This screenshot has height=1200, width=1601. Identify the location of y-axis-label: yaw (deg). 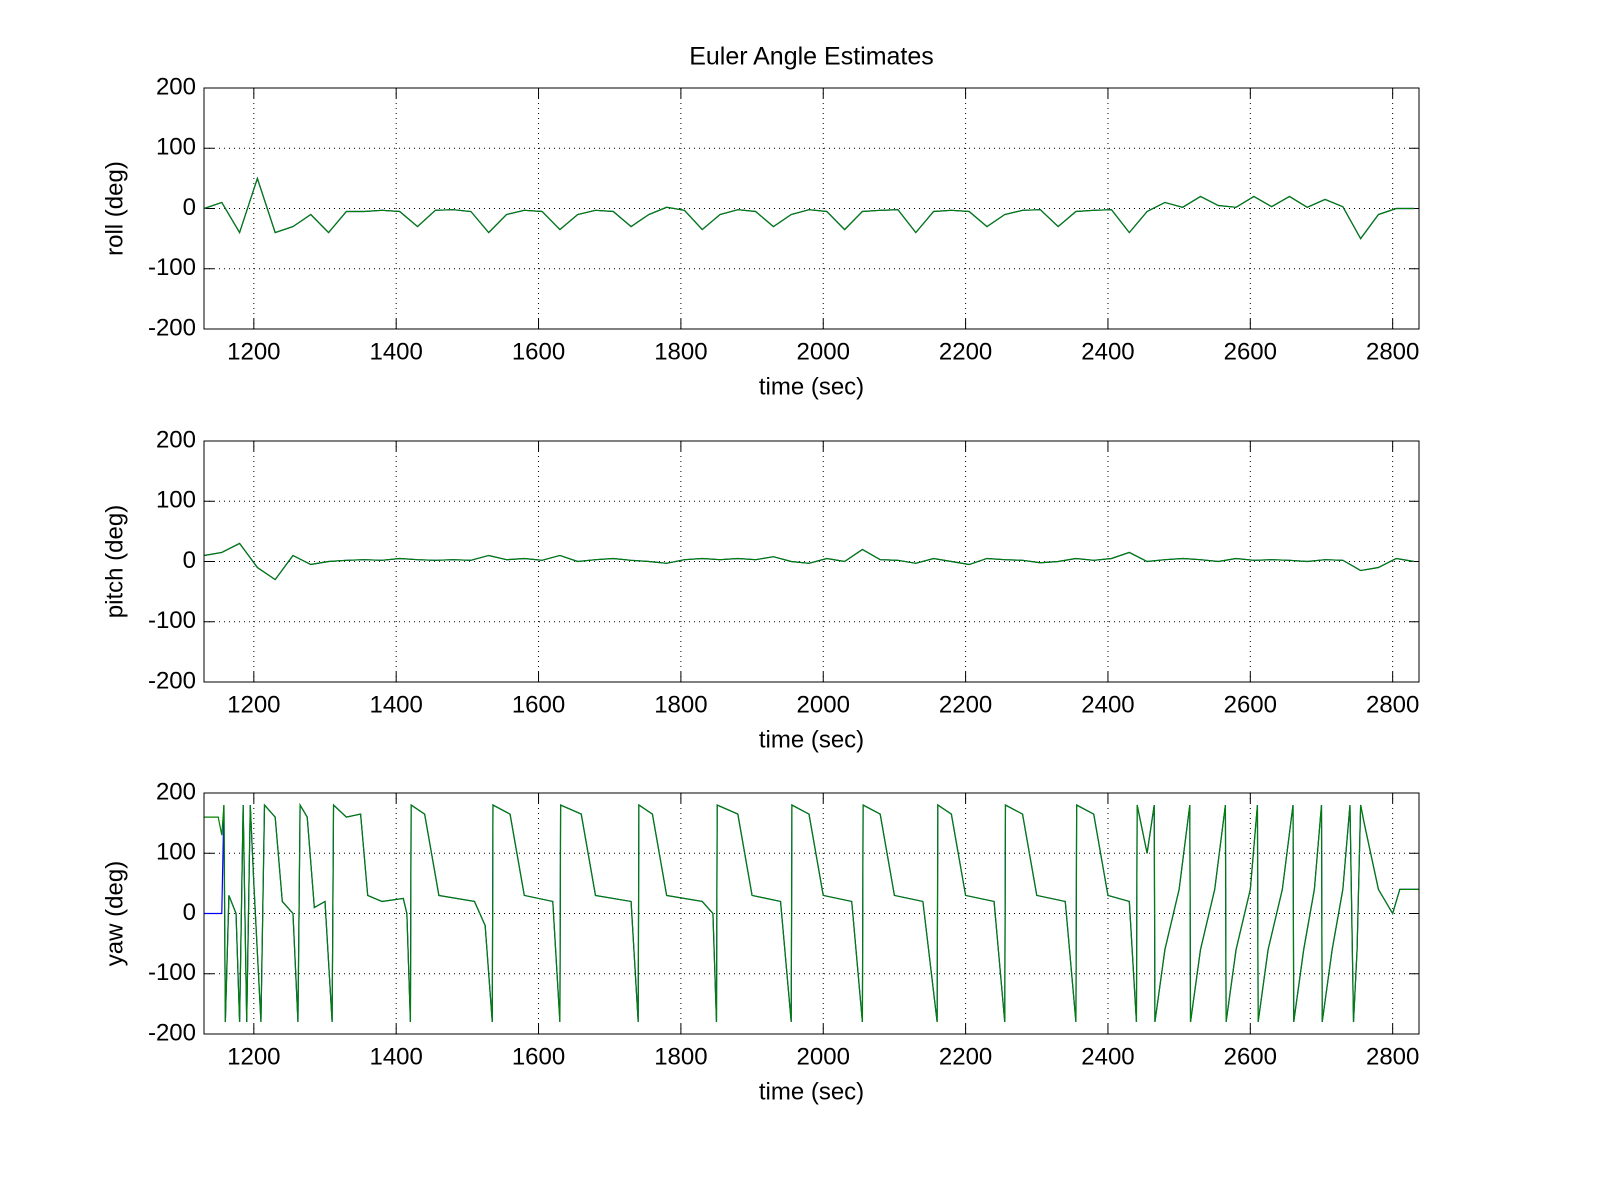
(114, 913).